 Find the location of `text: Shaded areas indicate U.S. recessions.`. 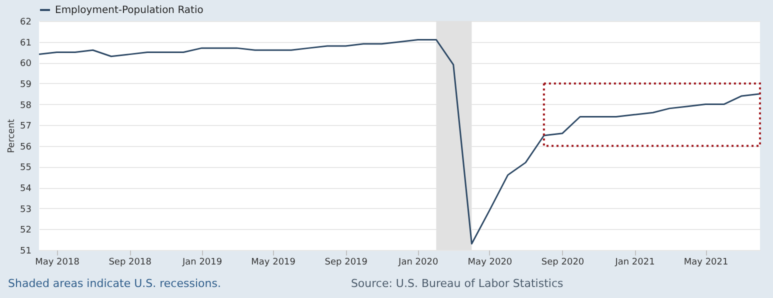

text: Shaded areas indicate U.S. recessions. is located at coordinates (114, 283).